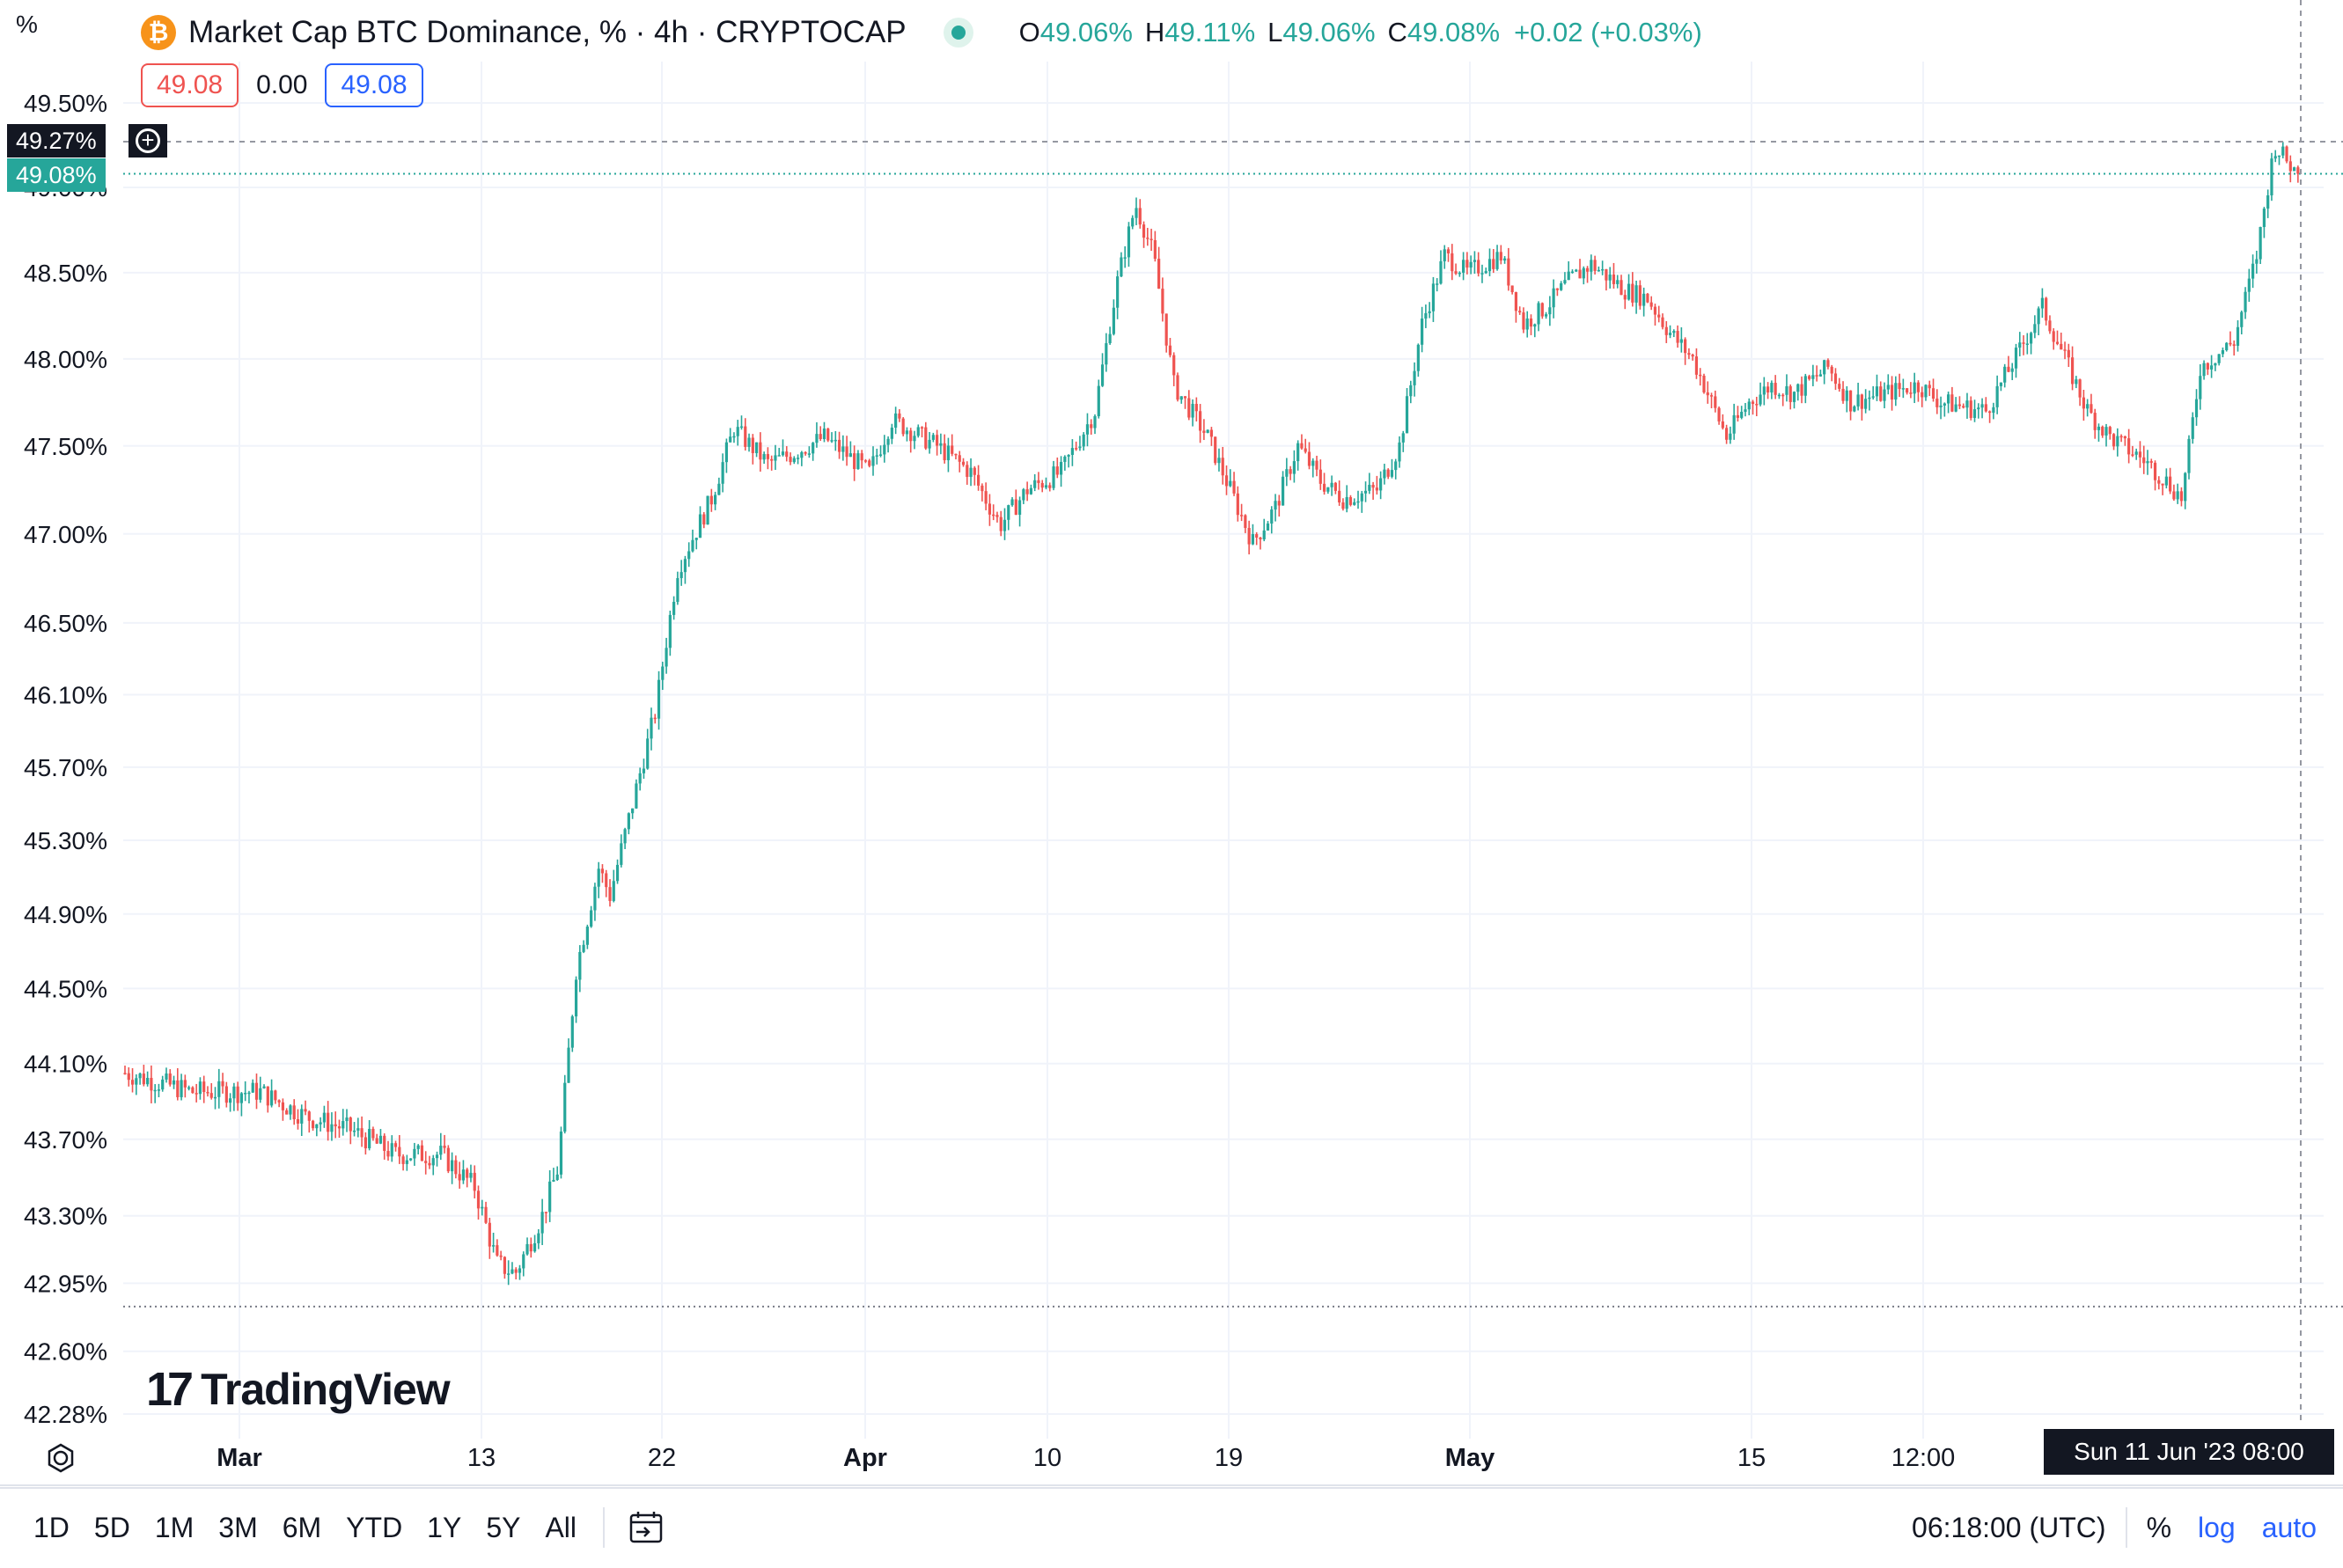  I want to click on y-tick-label: 47.50%, so click(65, 446).